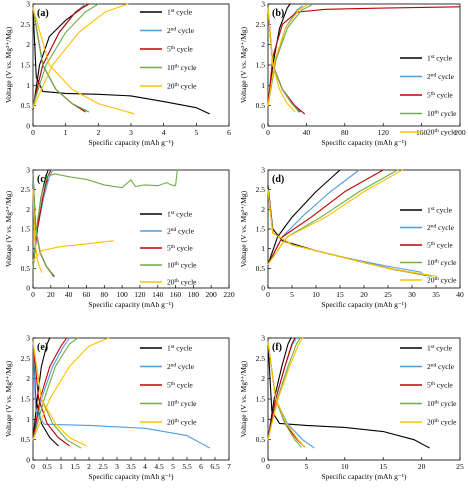  What do you see at coordinates (215, 466) in the screenshot?
I see `x-tick-label: 6.5` at bounding box center [215, 466].